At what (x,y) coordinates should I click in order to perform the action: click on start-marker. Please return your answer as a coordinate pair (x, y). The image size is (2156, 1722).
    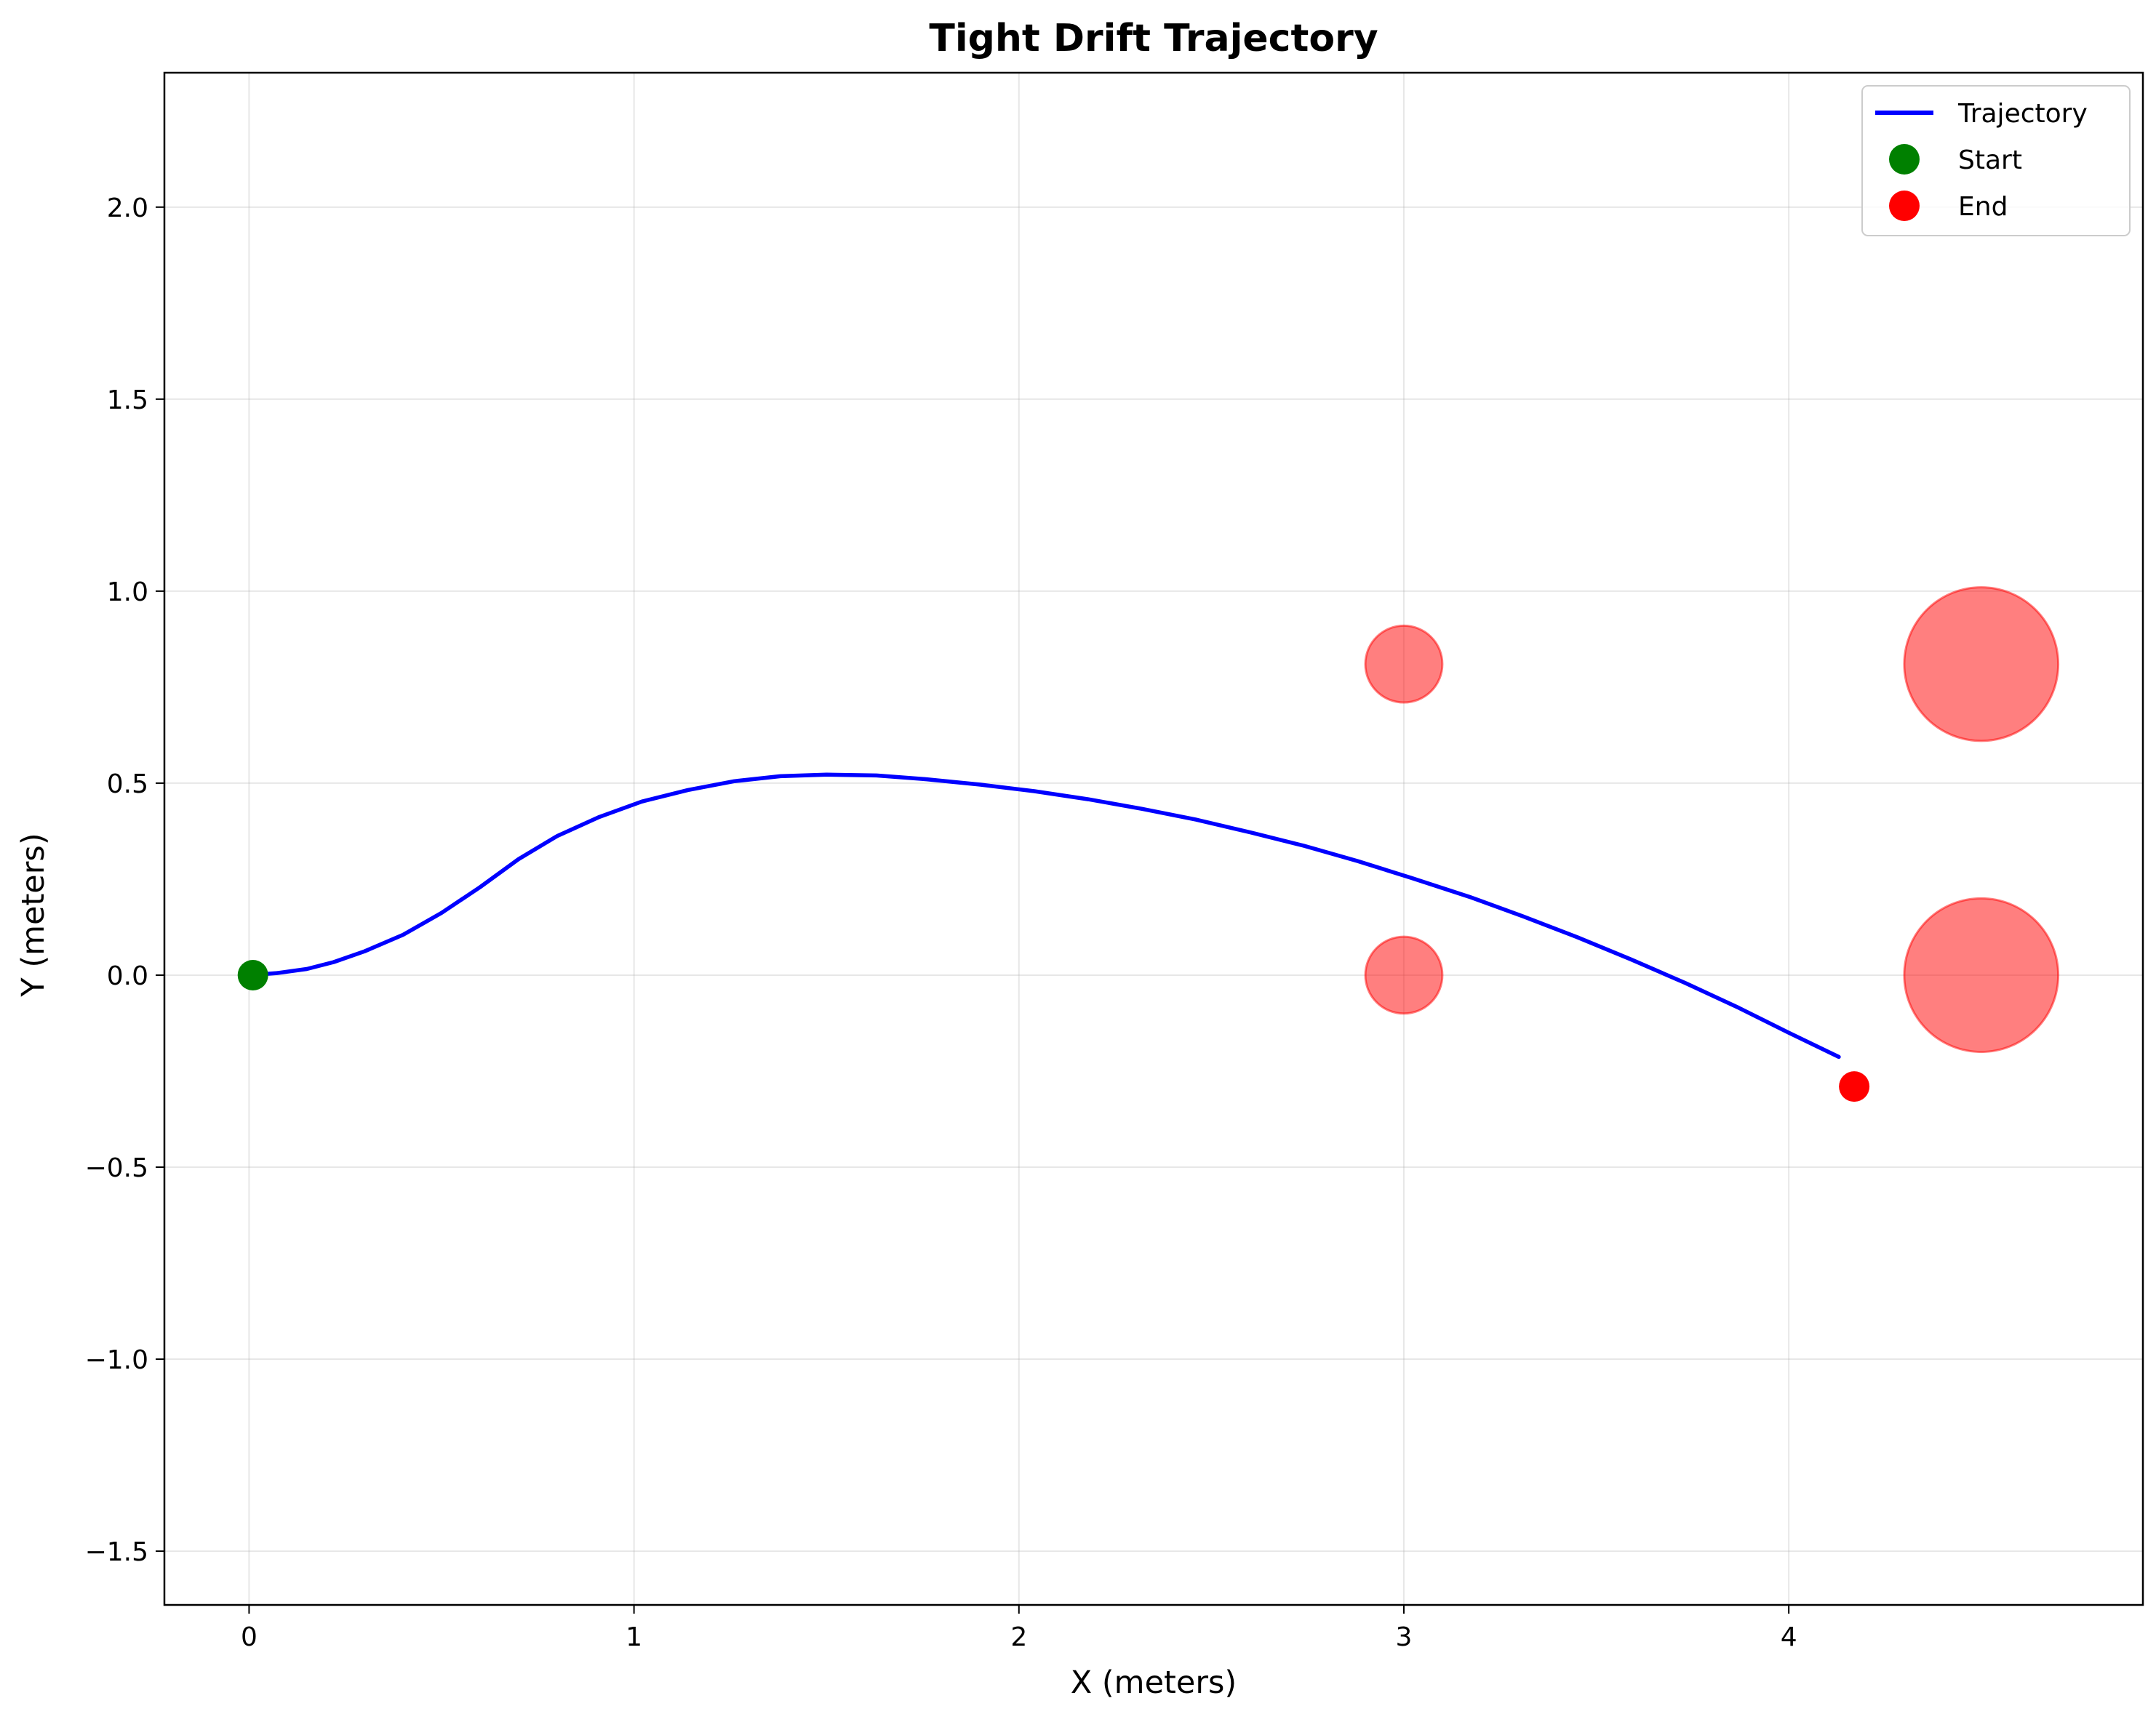
    Looking at the image, I should click on (252, 974).